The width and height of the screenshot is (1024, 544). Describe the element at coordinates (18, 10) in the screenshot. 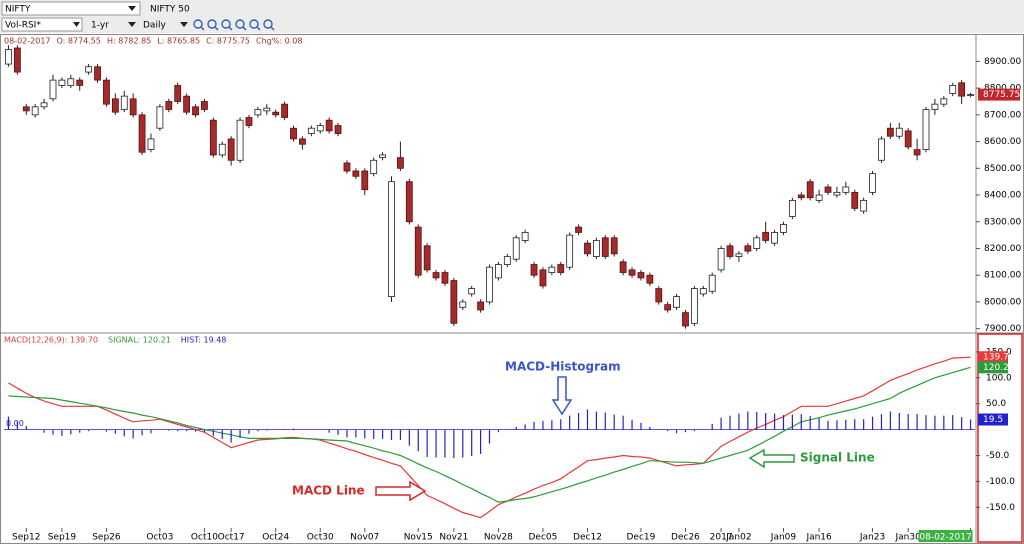

I see `symbol: NIFTY` at that location.